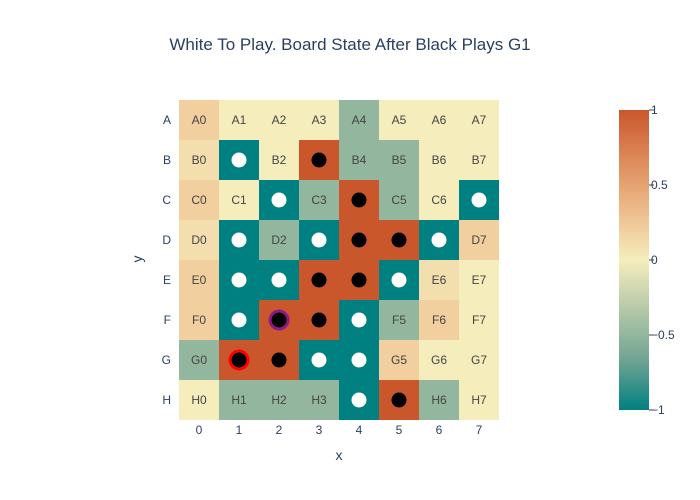 The image size is (700, 500). I want to click on board-cell-E0: E0, so click(199, 280).